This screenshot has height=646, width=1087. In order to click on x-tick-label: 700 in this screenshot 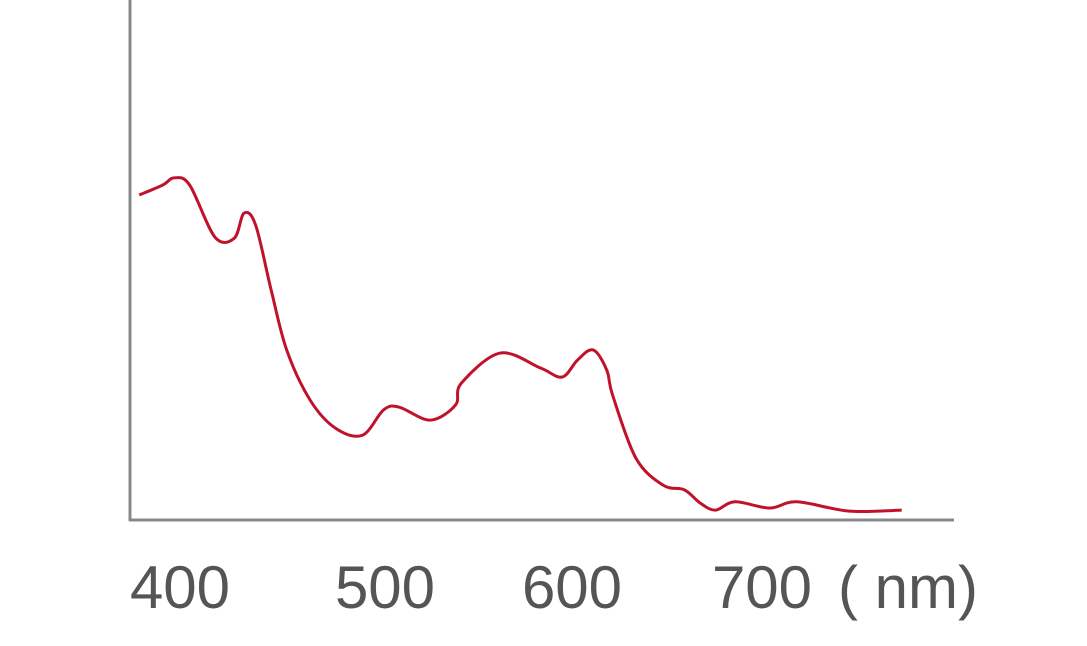, I will do `click(762, 587)`.